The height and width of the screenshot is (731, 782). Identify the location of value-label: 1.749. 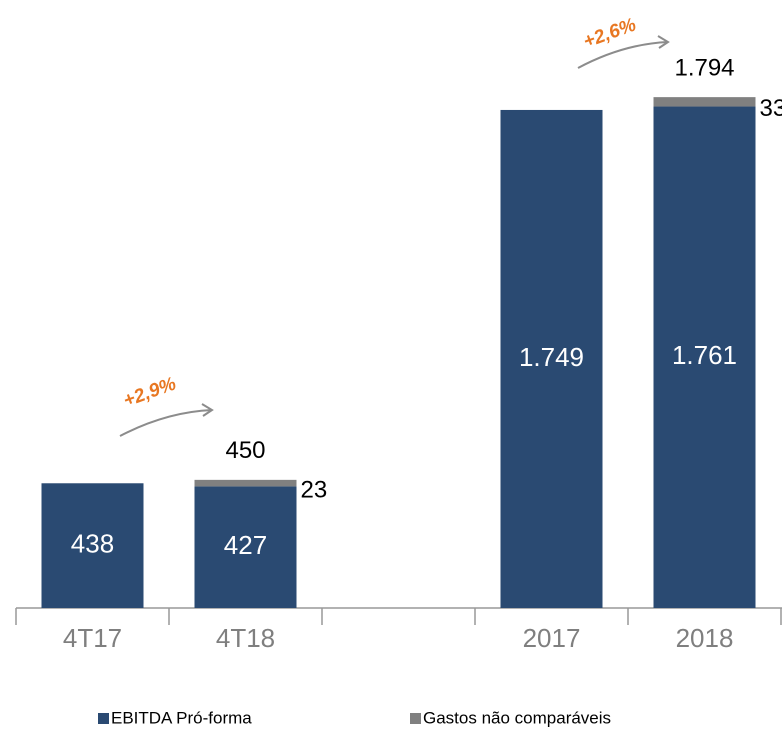
(551, 357).